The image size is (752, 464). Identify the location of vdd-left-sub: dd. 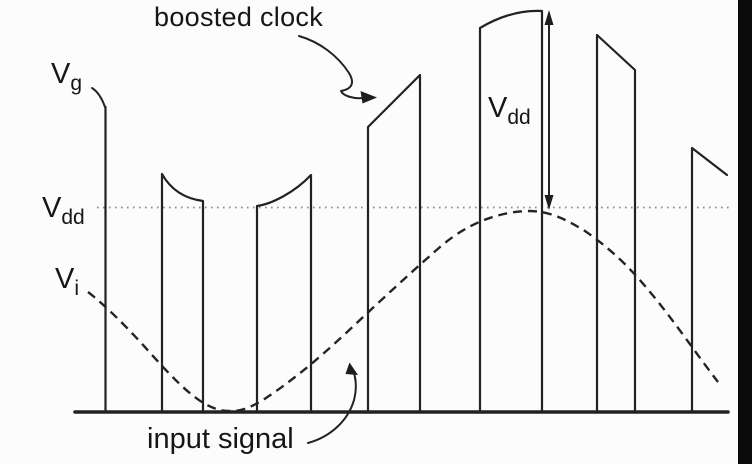
(73, 217).